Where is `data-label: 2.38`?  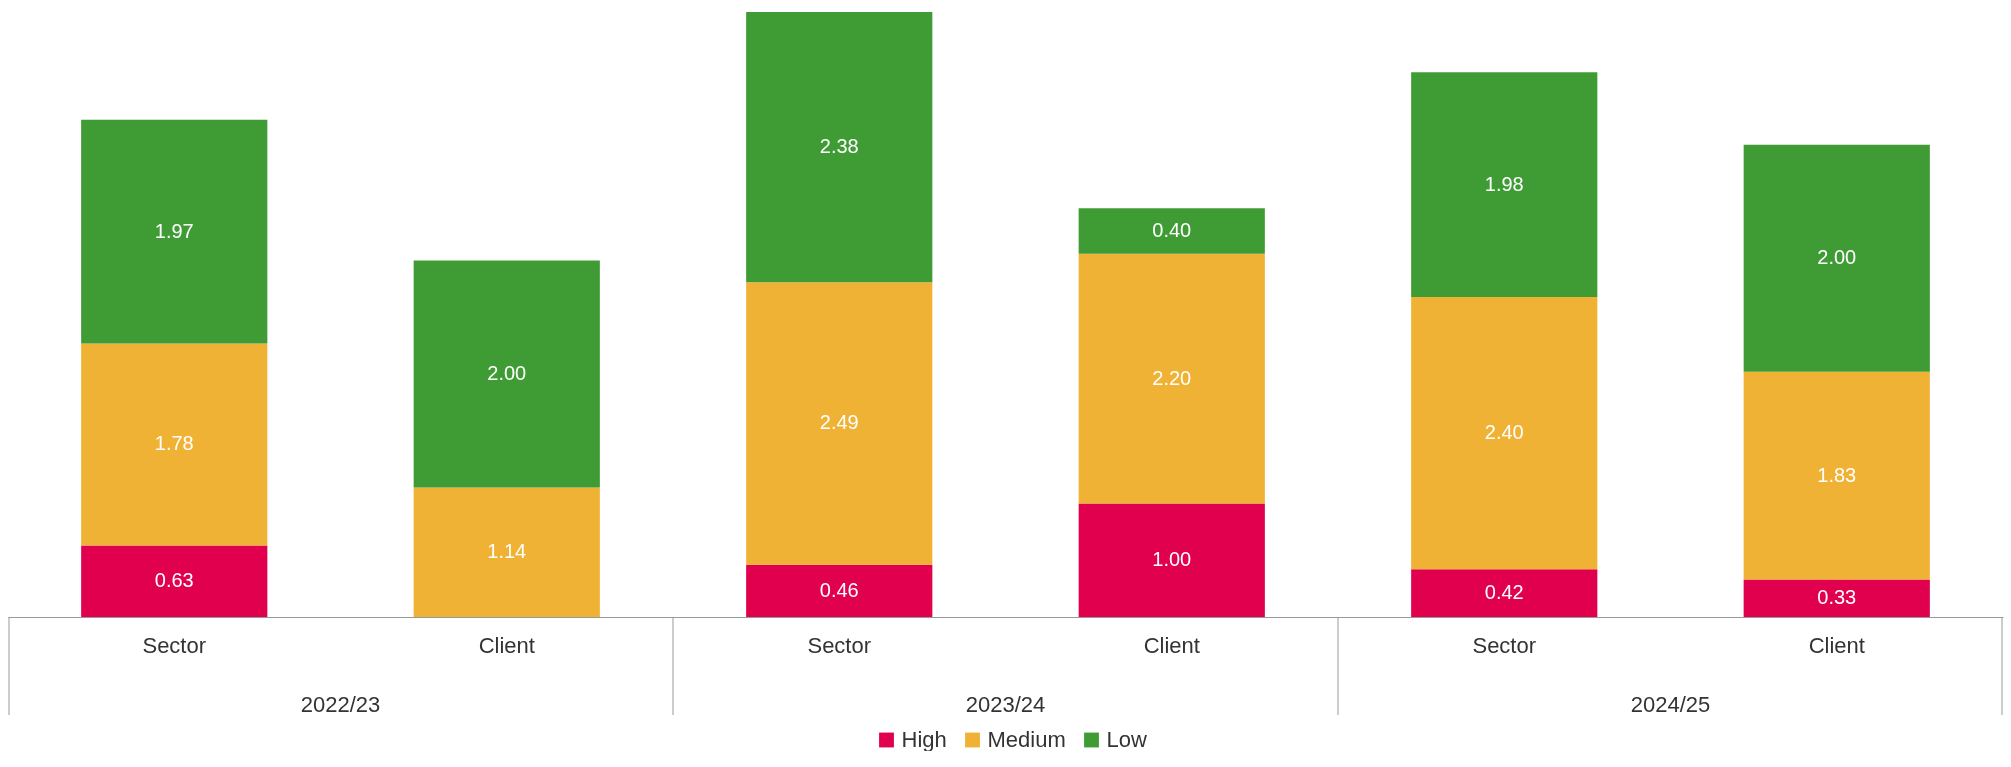
data-label: 2.38 is located at coordinates (839, 146).